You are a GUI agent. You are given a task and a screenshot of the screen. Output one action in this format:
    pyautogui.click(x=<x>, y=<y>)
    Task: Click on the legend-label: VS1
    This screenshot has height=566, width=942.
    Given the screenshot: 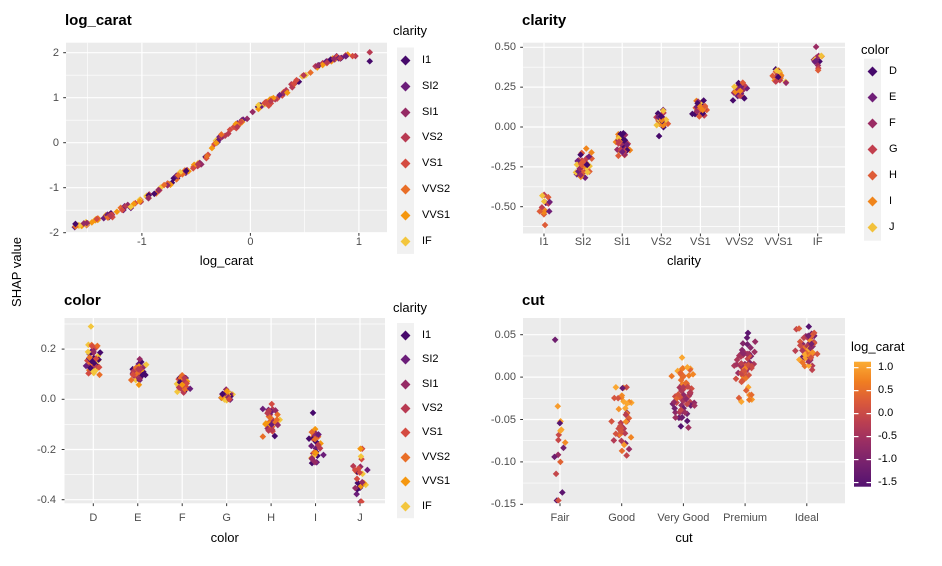 What is the action you would take?
    pyautogui.click(x=432, y=163)
    